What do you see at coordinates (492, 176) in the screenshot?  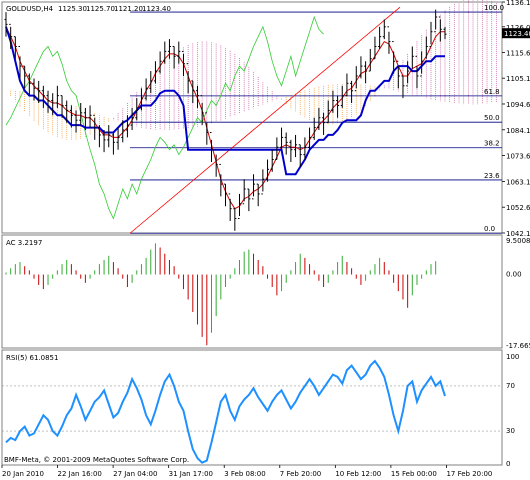 I see `fib-label: 23.6` at bounding box center [492, 176].